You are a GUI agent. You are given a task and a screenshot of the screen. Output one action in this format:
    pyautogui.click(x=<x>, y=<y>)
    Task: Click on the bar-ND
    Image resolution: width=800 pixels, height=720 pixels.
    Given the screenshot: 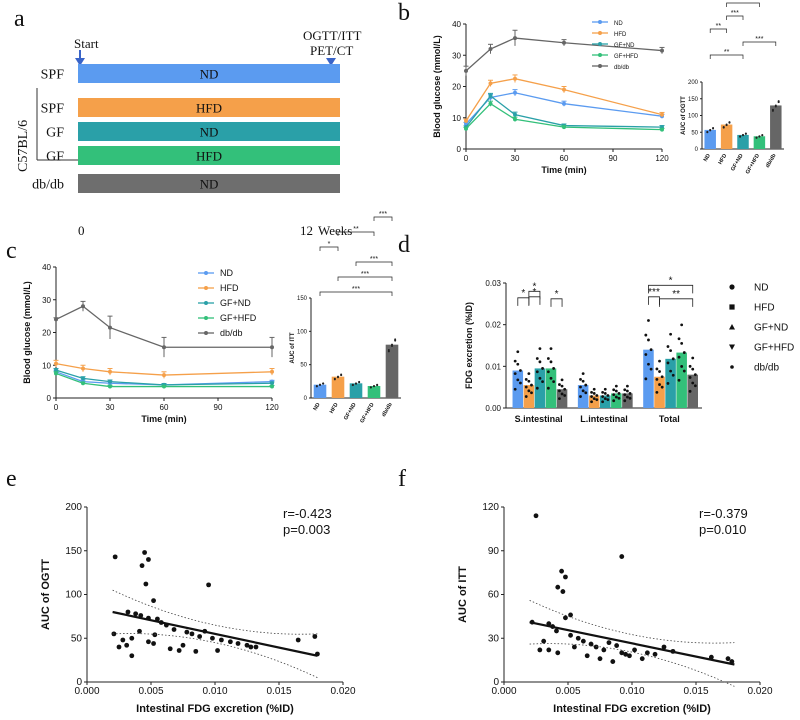 What is the action you would take?
    pyautogui.click(x=518, y=389)
    